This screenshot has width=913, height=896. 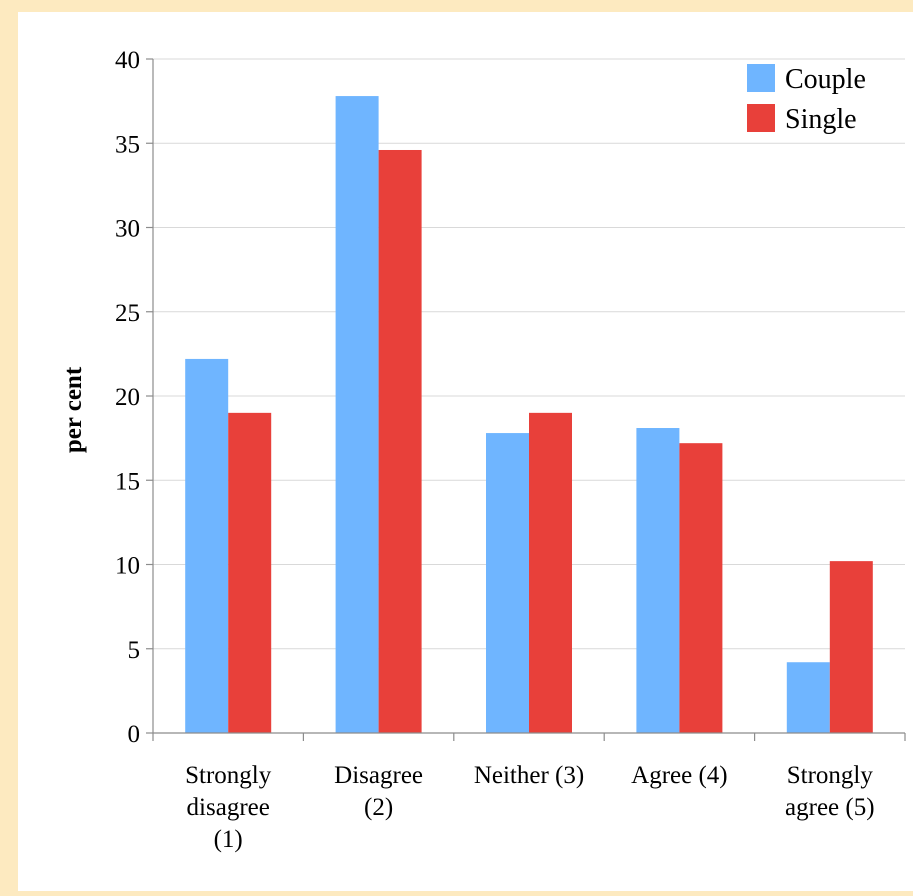 What do you see at coordinates (127, 566) in the screenshot?
I see `y-tick-label: 10` at bounding box center [127, 566].